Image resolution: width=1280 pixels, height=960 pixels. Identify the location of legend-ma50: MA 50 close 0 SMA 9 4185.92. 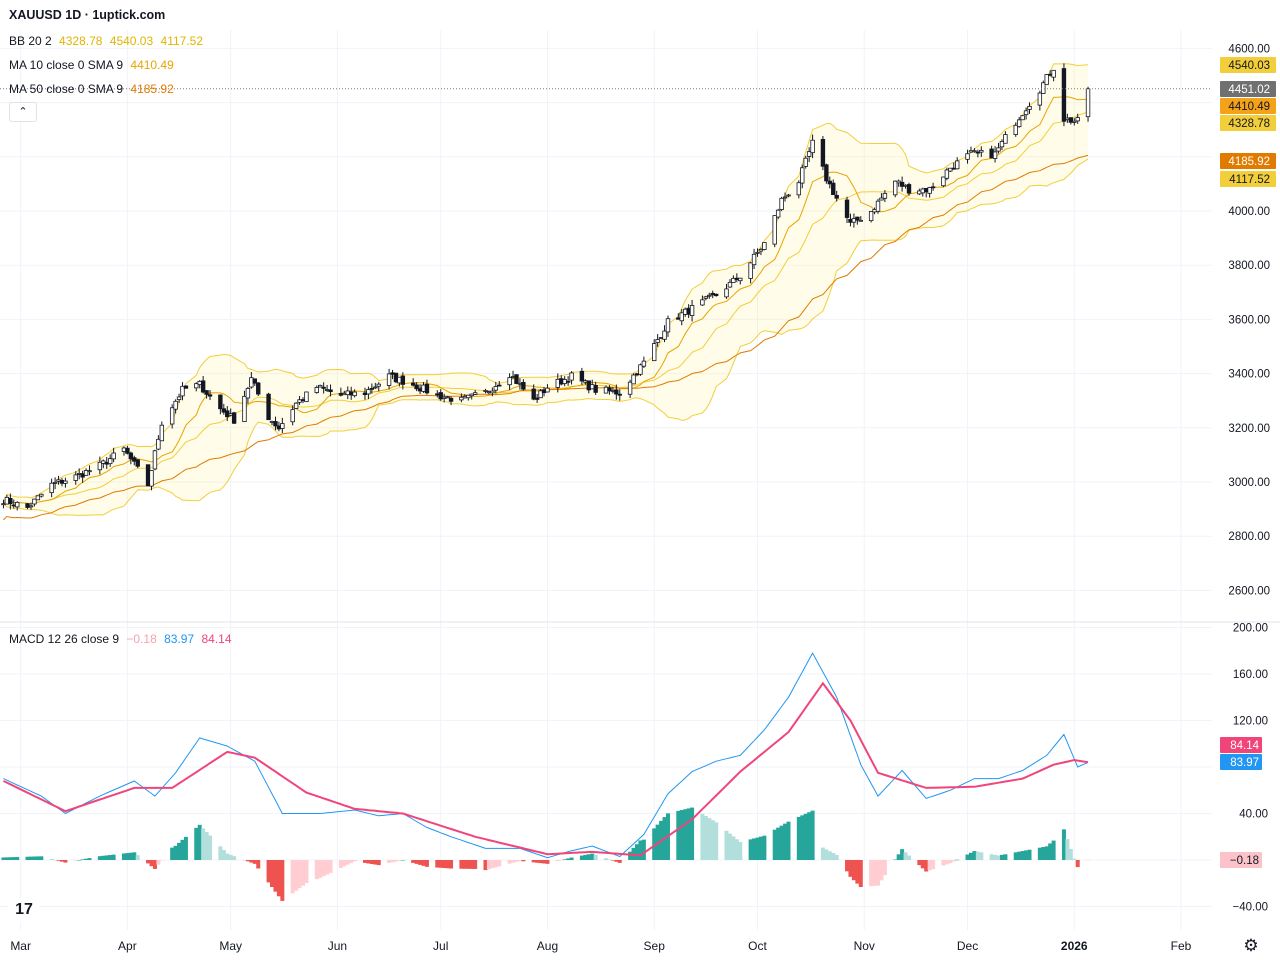
(93, 89).